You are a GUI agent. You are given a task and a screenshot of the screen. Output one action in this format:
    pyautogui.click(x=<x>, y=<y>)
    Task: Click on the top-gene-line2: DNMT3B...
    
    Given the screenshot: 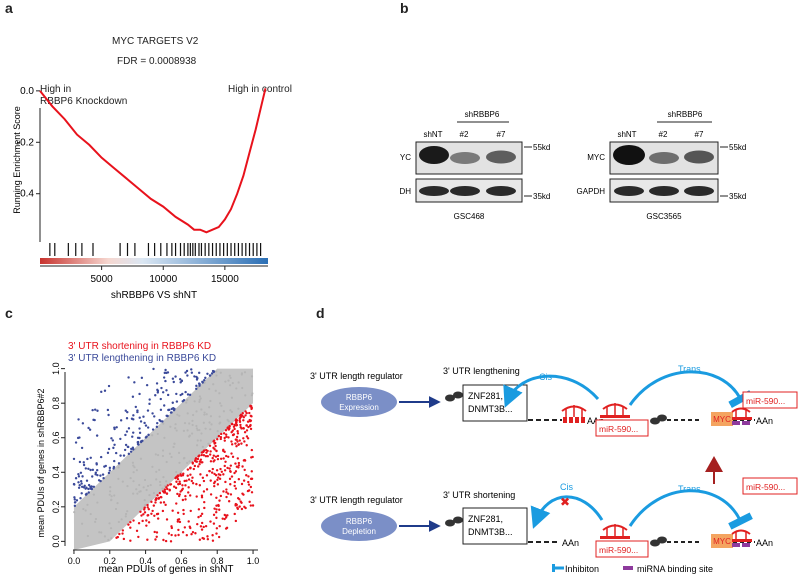 What is the action you would take?
    pyautogui.click(x=490, y=409)
    